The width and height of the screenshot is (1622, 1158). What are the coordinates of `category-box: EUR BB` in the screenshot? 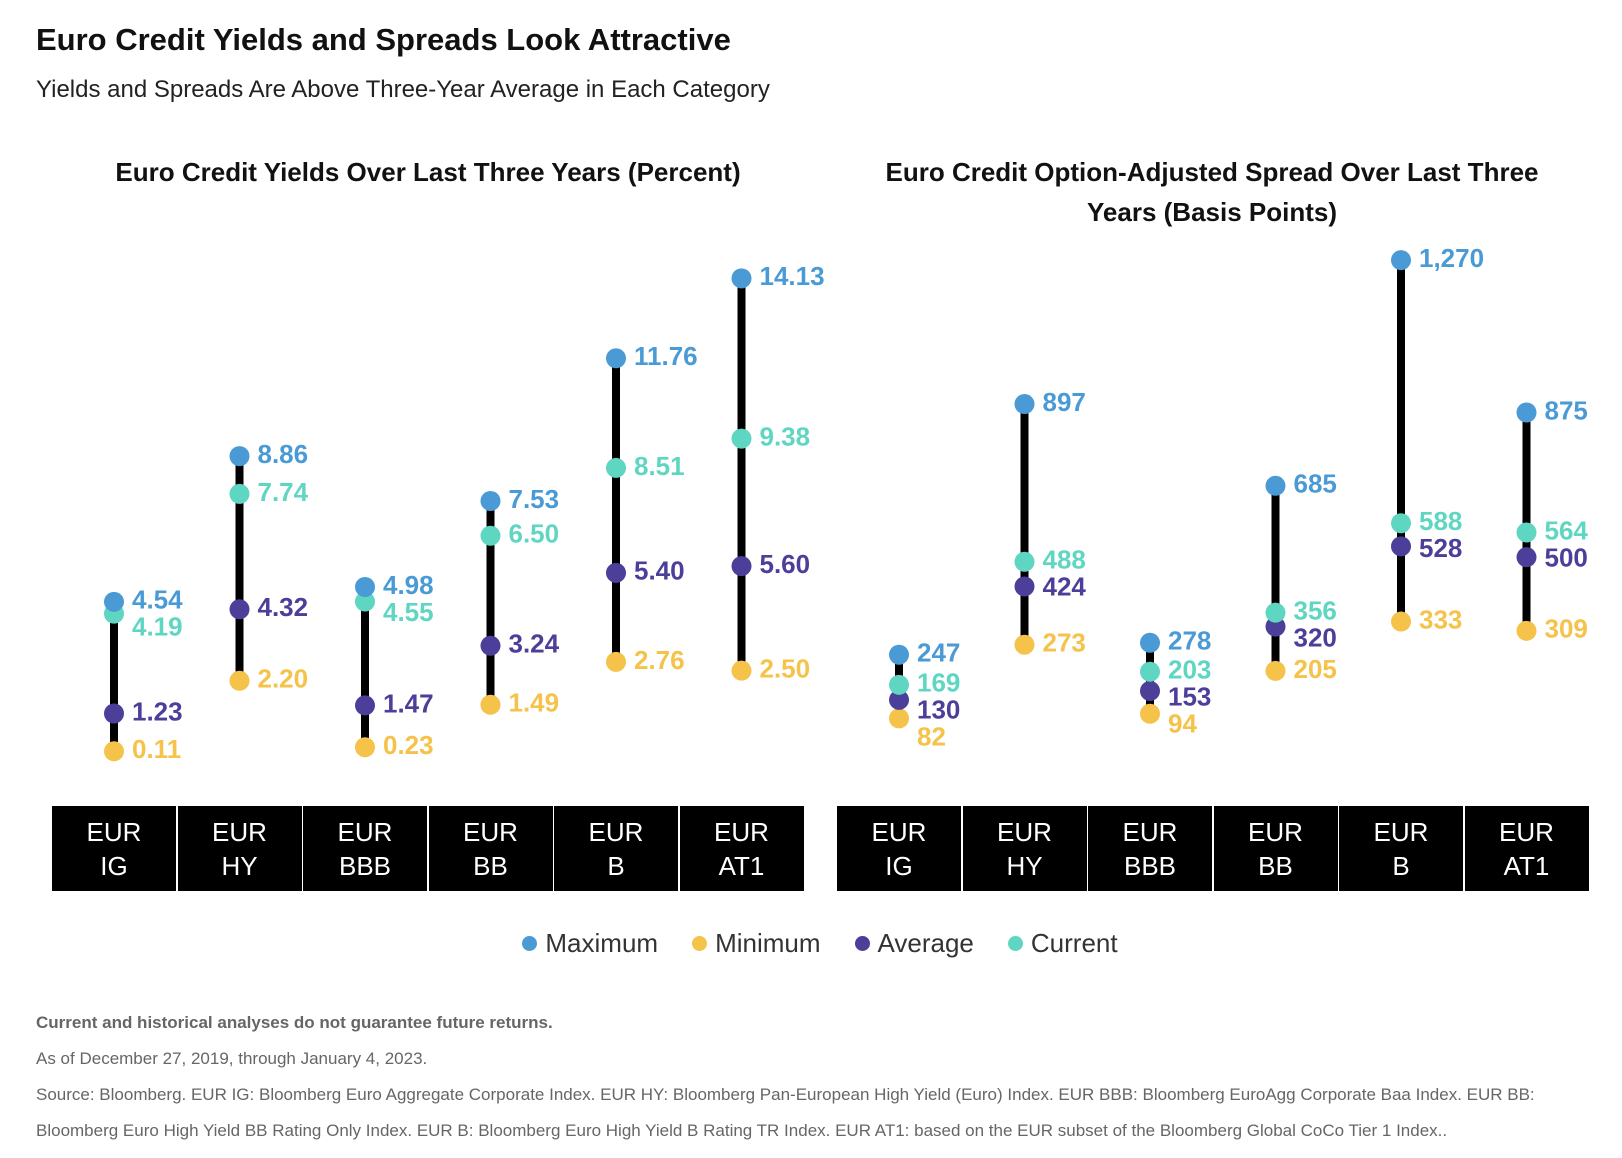 It's located at (1275, 848).